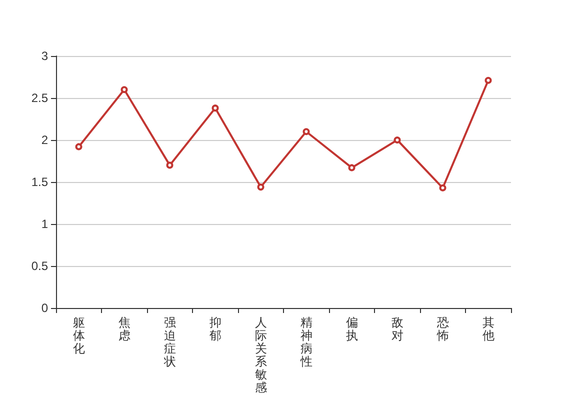 The height and width of the screenshot is (400, 567). Describe the element at coordinates (169, 342) in the screenshot. I see `x-tick-label: 强迫症状` at that location.